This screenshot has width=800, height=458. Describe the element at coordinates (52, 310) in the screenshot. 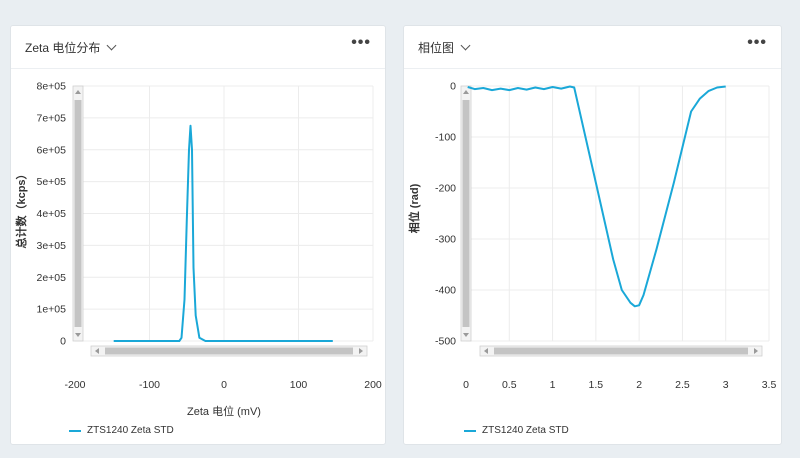

I see `y-tick-label: 1e+05` at that location.